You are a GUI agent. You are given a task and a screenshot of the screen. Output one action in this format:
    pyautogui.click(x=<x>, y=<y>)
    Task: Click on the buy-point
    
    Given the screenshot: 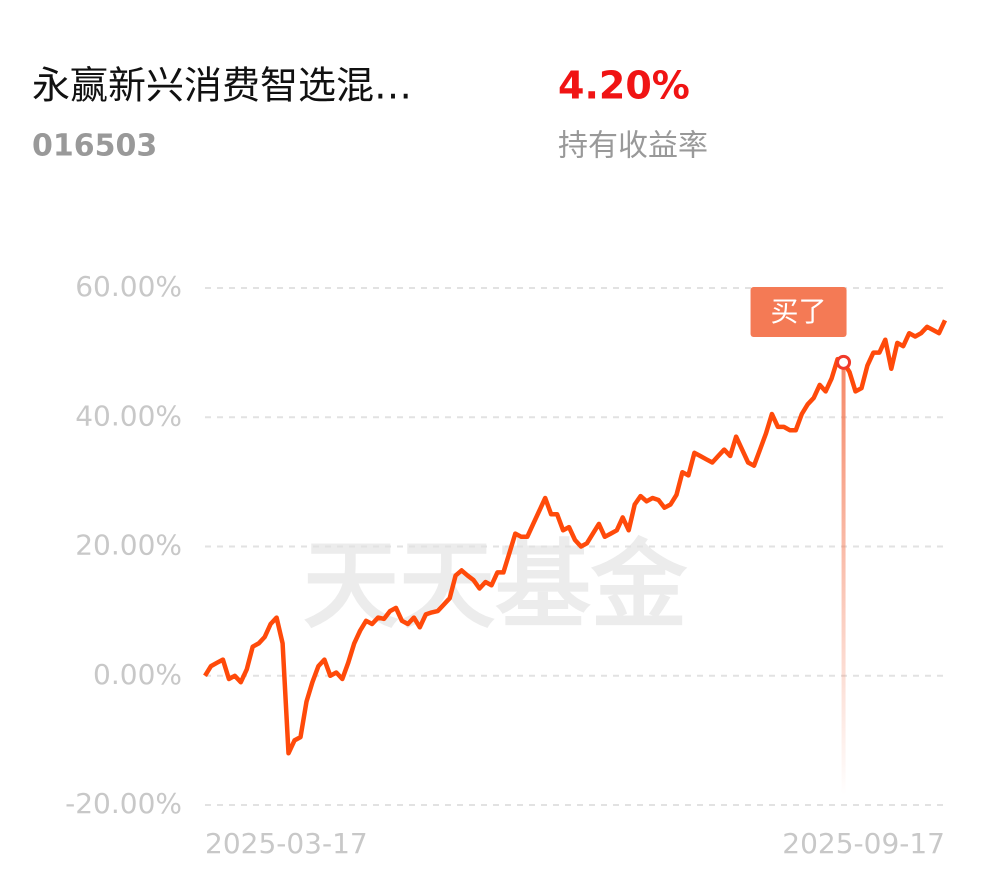 What is the action you would take?
    pyautogui.click(x=844, y=362)
    